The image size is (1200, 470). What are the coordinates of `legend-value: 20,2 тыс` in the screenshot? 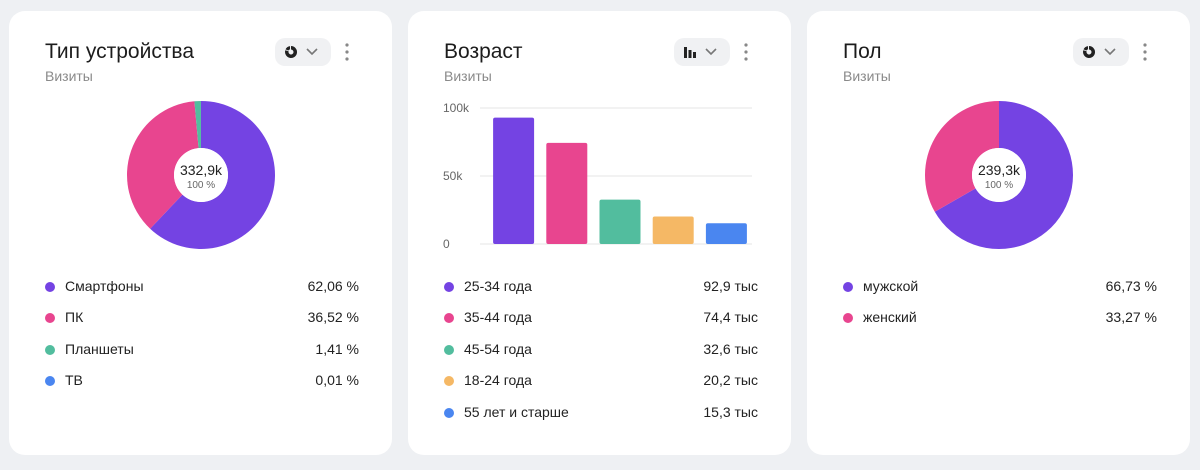 It's located at (730, 380).